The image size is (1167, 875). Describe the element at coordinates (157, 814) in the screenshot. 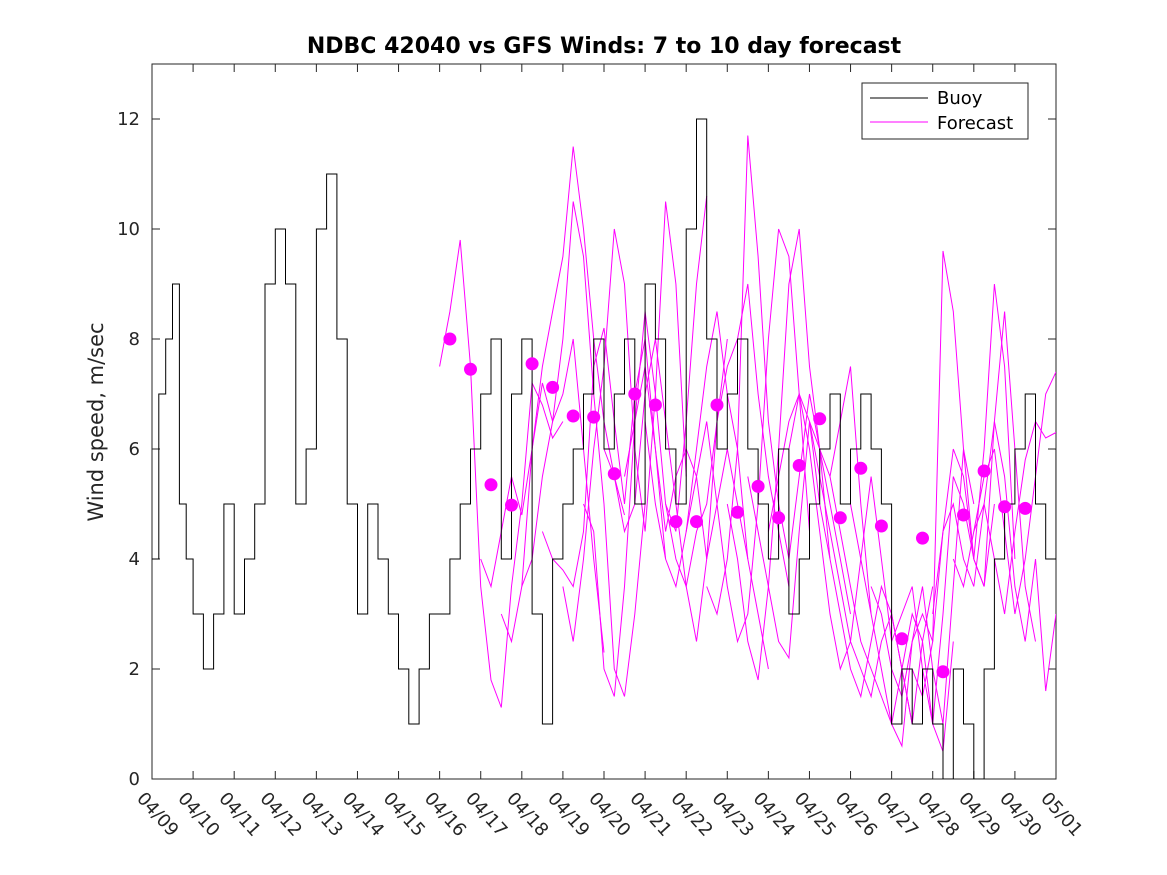

I see `x-tick-label: 04/09` at that location.